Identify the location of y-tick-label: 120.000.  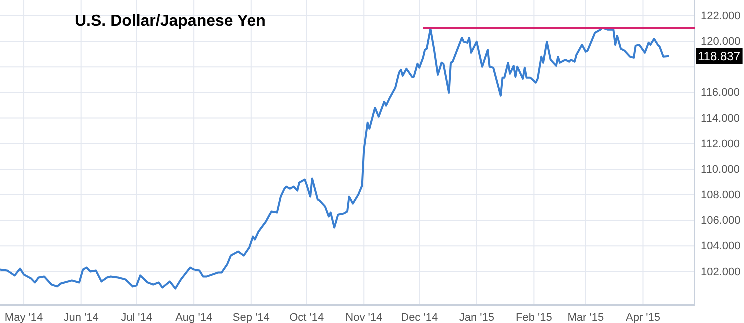
(721, 42).